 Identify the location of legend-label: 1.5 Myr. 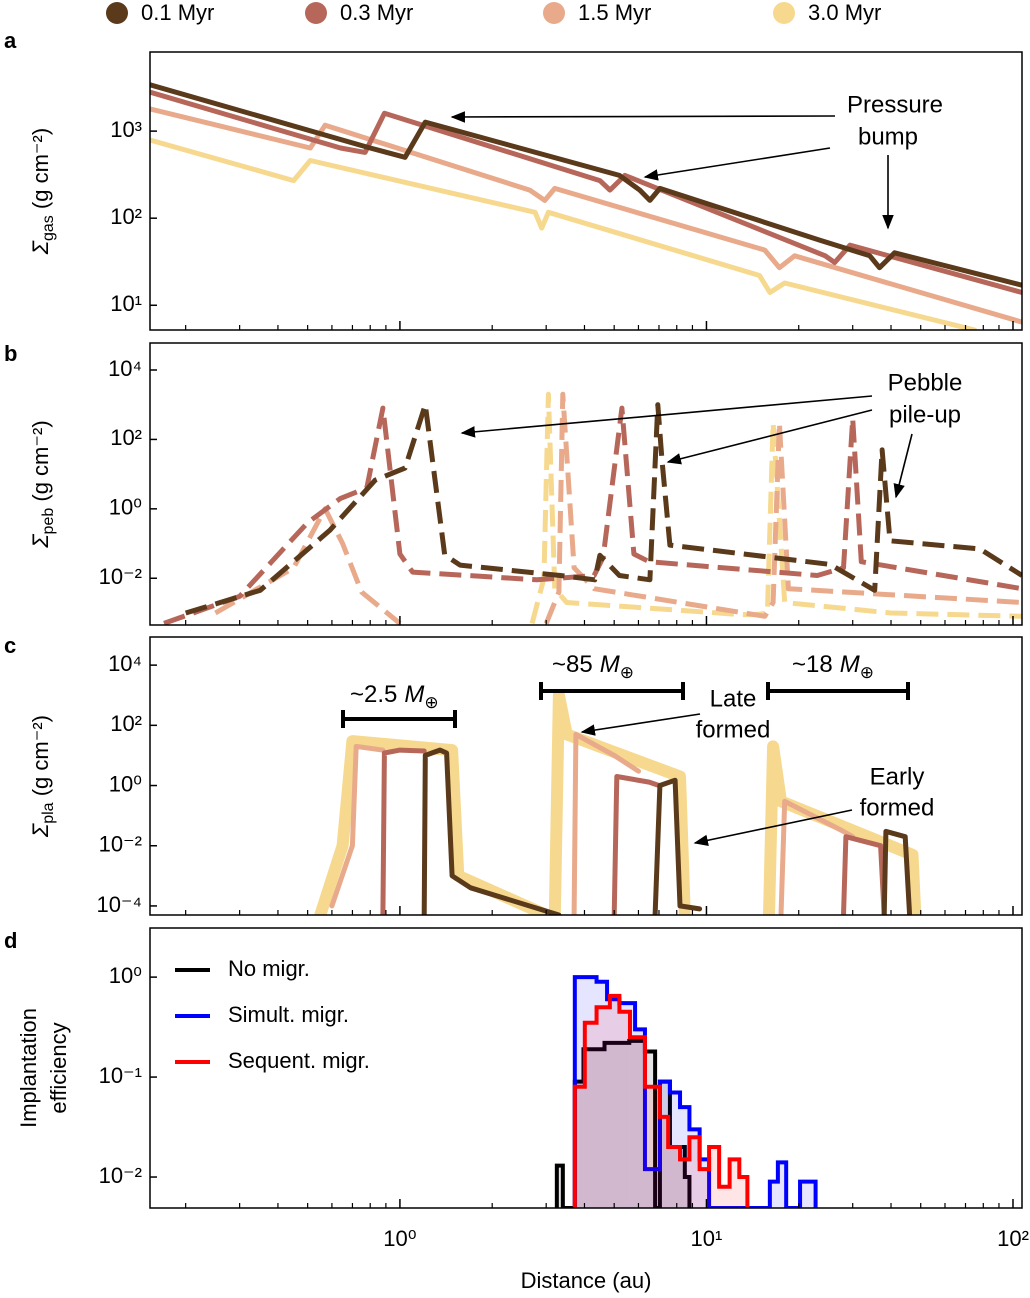
(614, 12).